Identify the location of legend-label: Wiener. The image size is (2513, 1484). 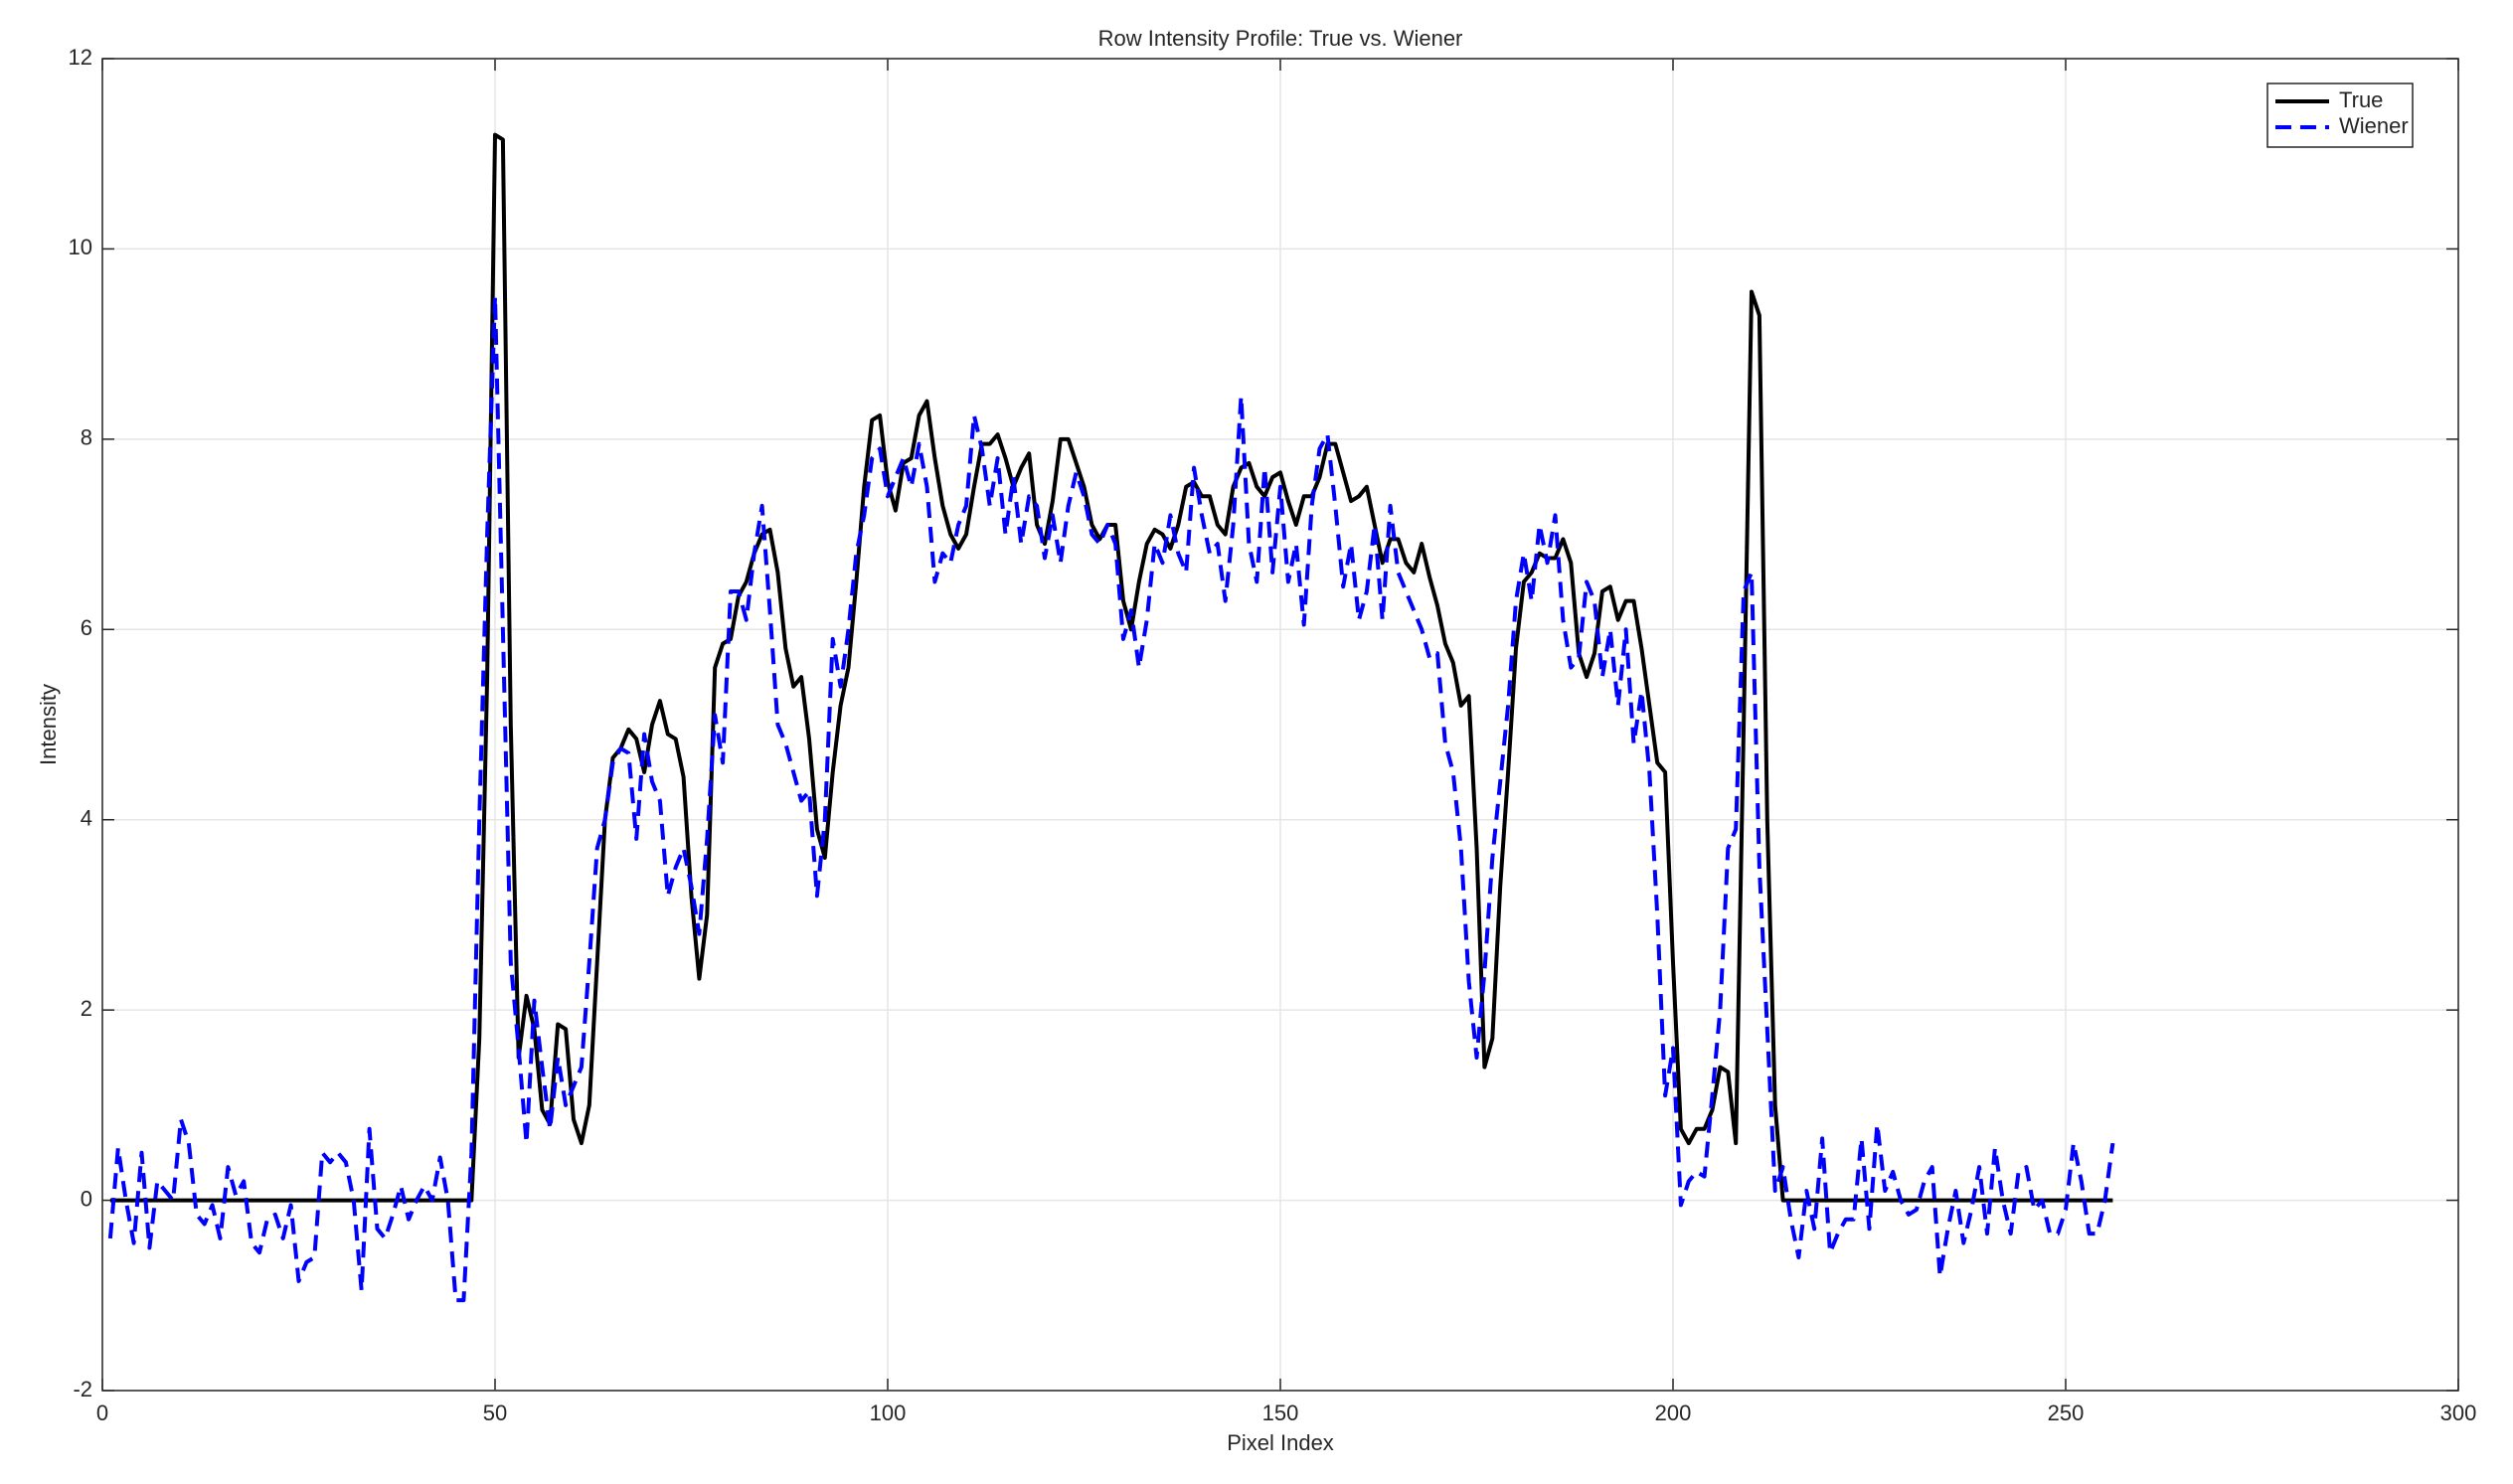
(2374, 125).